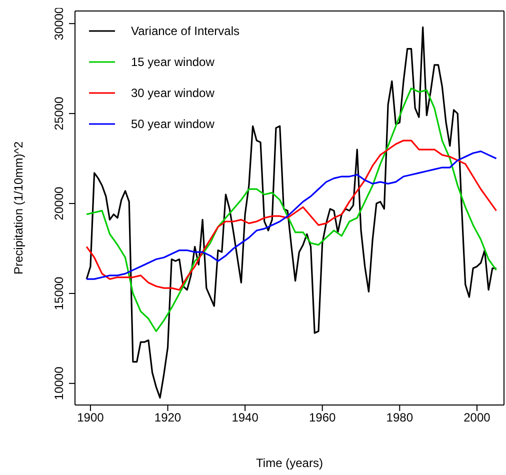 Image resolution: width=506 pixels, height=475 pixels. Describe the element at coordinates (59, 113) in the screenshot. I see `y-tick-label: 25000` at that location.